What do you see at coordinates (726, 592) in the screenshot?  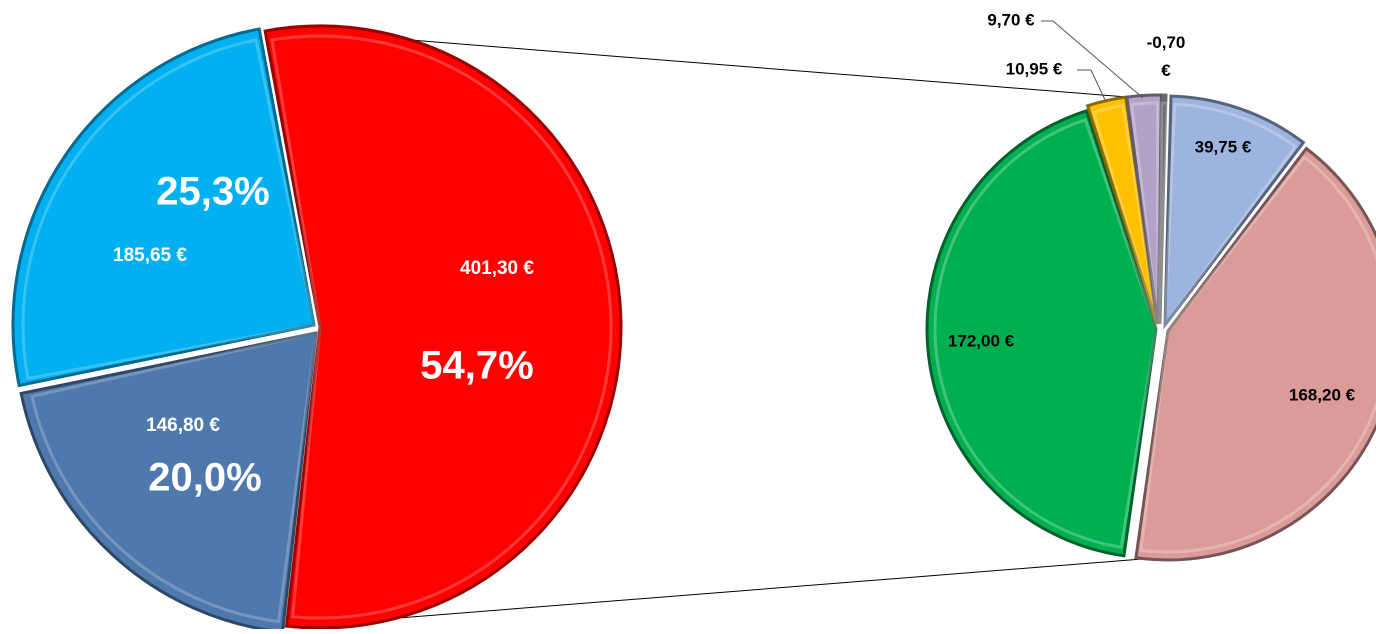 I see `connector-line-bottom` at bounding box center [726, 592].